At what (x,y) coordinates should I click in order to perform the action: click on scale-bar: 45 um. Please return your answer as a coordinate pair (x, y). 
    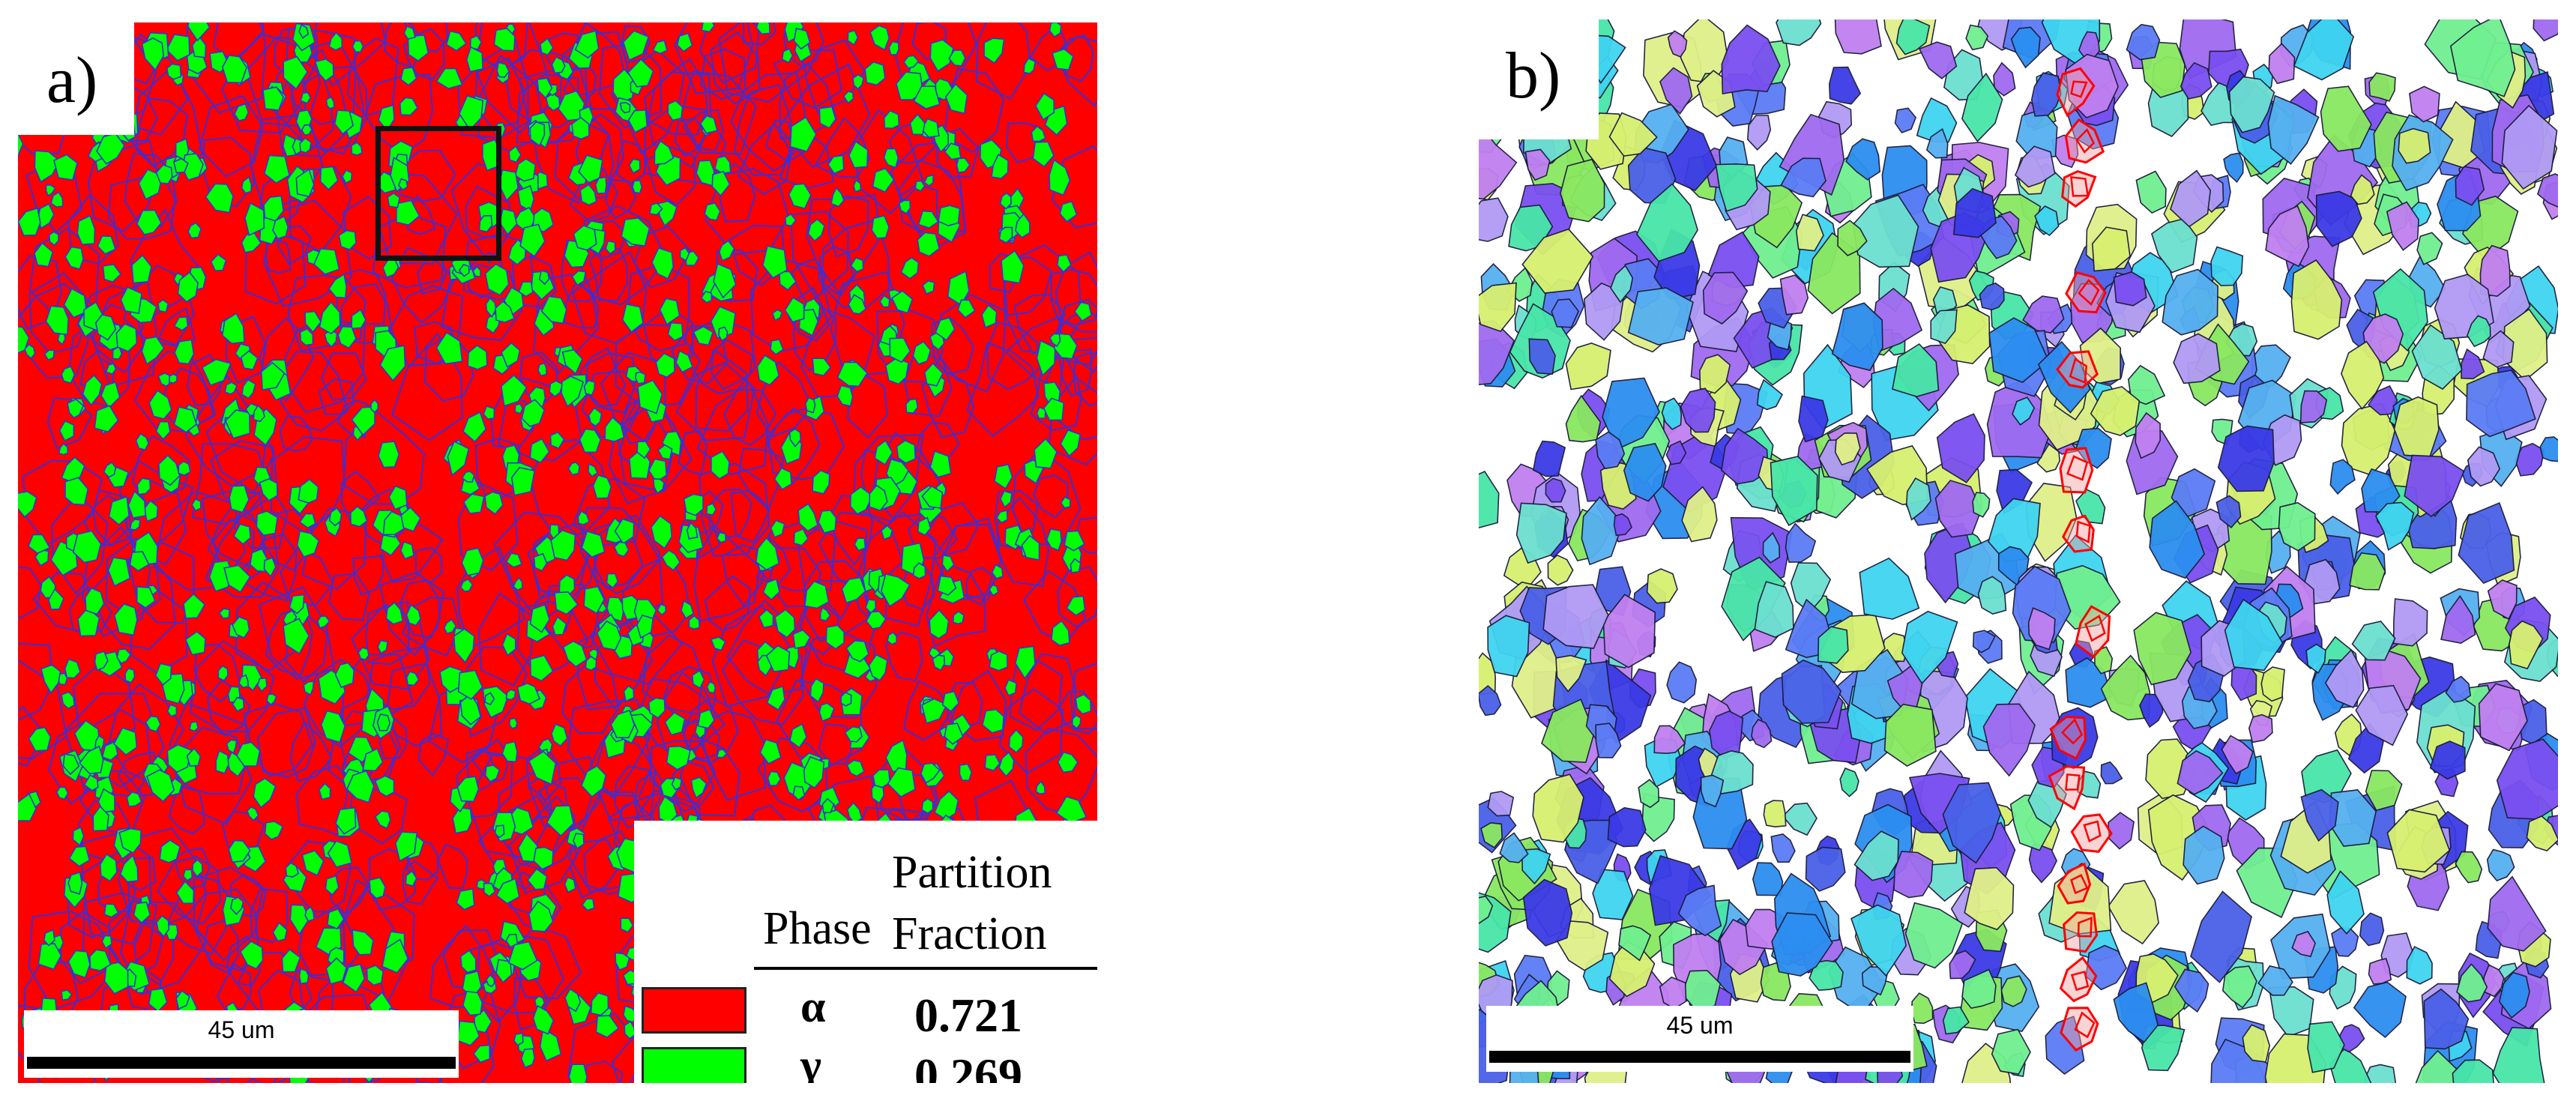
    Looking at the image, I should click on (241, 1044).